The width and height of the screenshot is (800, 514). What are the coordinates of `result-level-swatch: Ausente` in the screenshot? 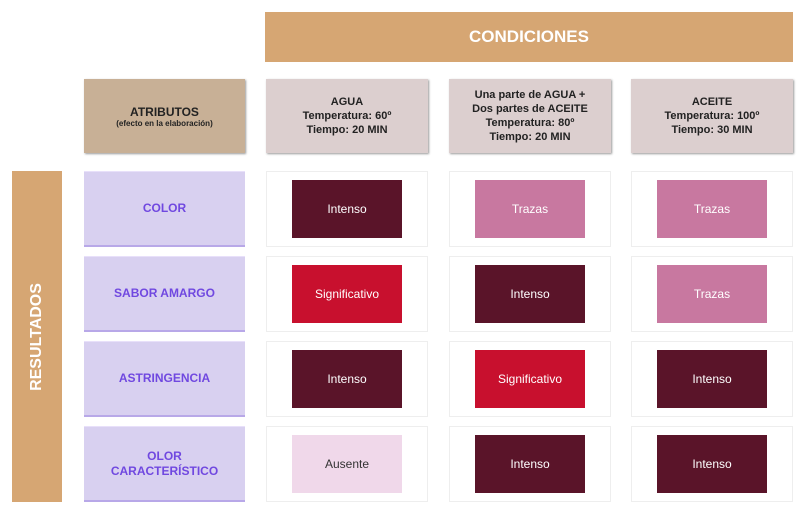 It's located at (347, 464).